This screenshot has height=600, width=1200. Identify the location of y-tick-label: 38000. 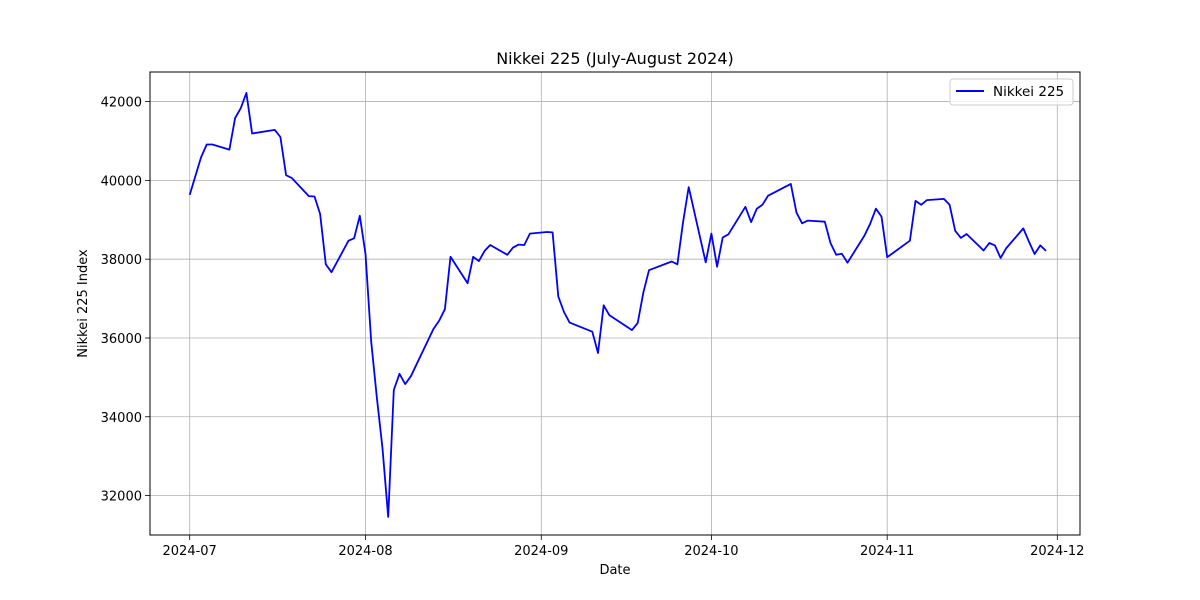
(121, 260).